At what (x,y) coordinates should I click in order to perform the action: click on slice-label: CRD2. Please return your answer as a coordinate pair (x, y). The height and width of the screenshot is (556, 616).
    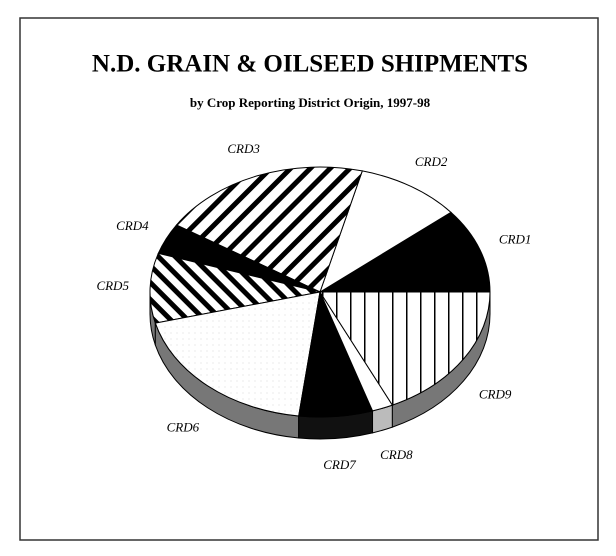
    Looking at the image, I should click on (431, 161).